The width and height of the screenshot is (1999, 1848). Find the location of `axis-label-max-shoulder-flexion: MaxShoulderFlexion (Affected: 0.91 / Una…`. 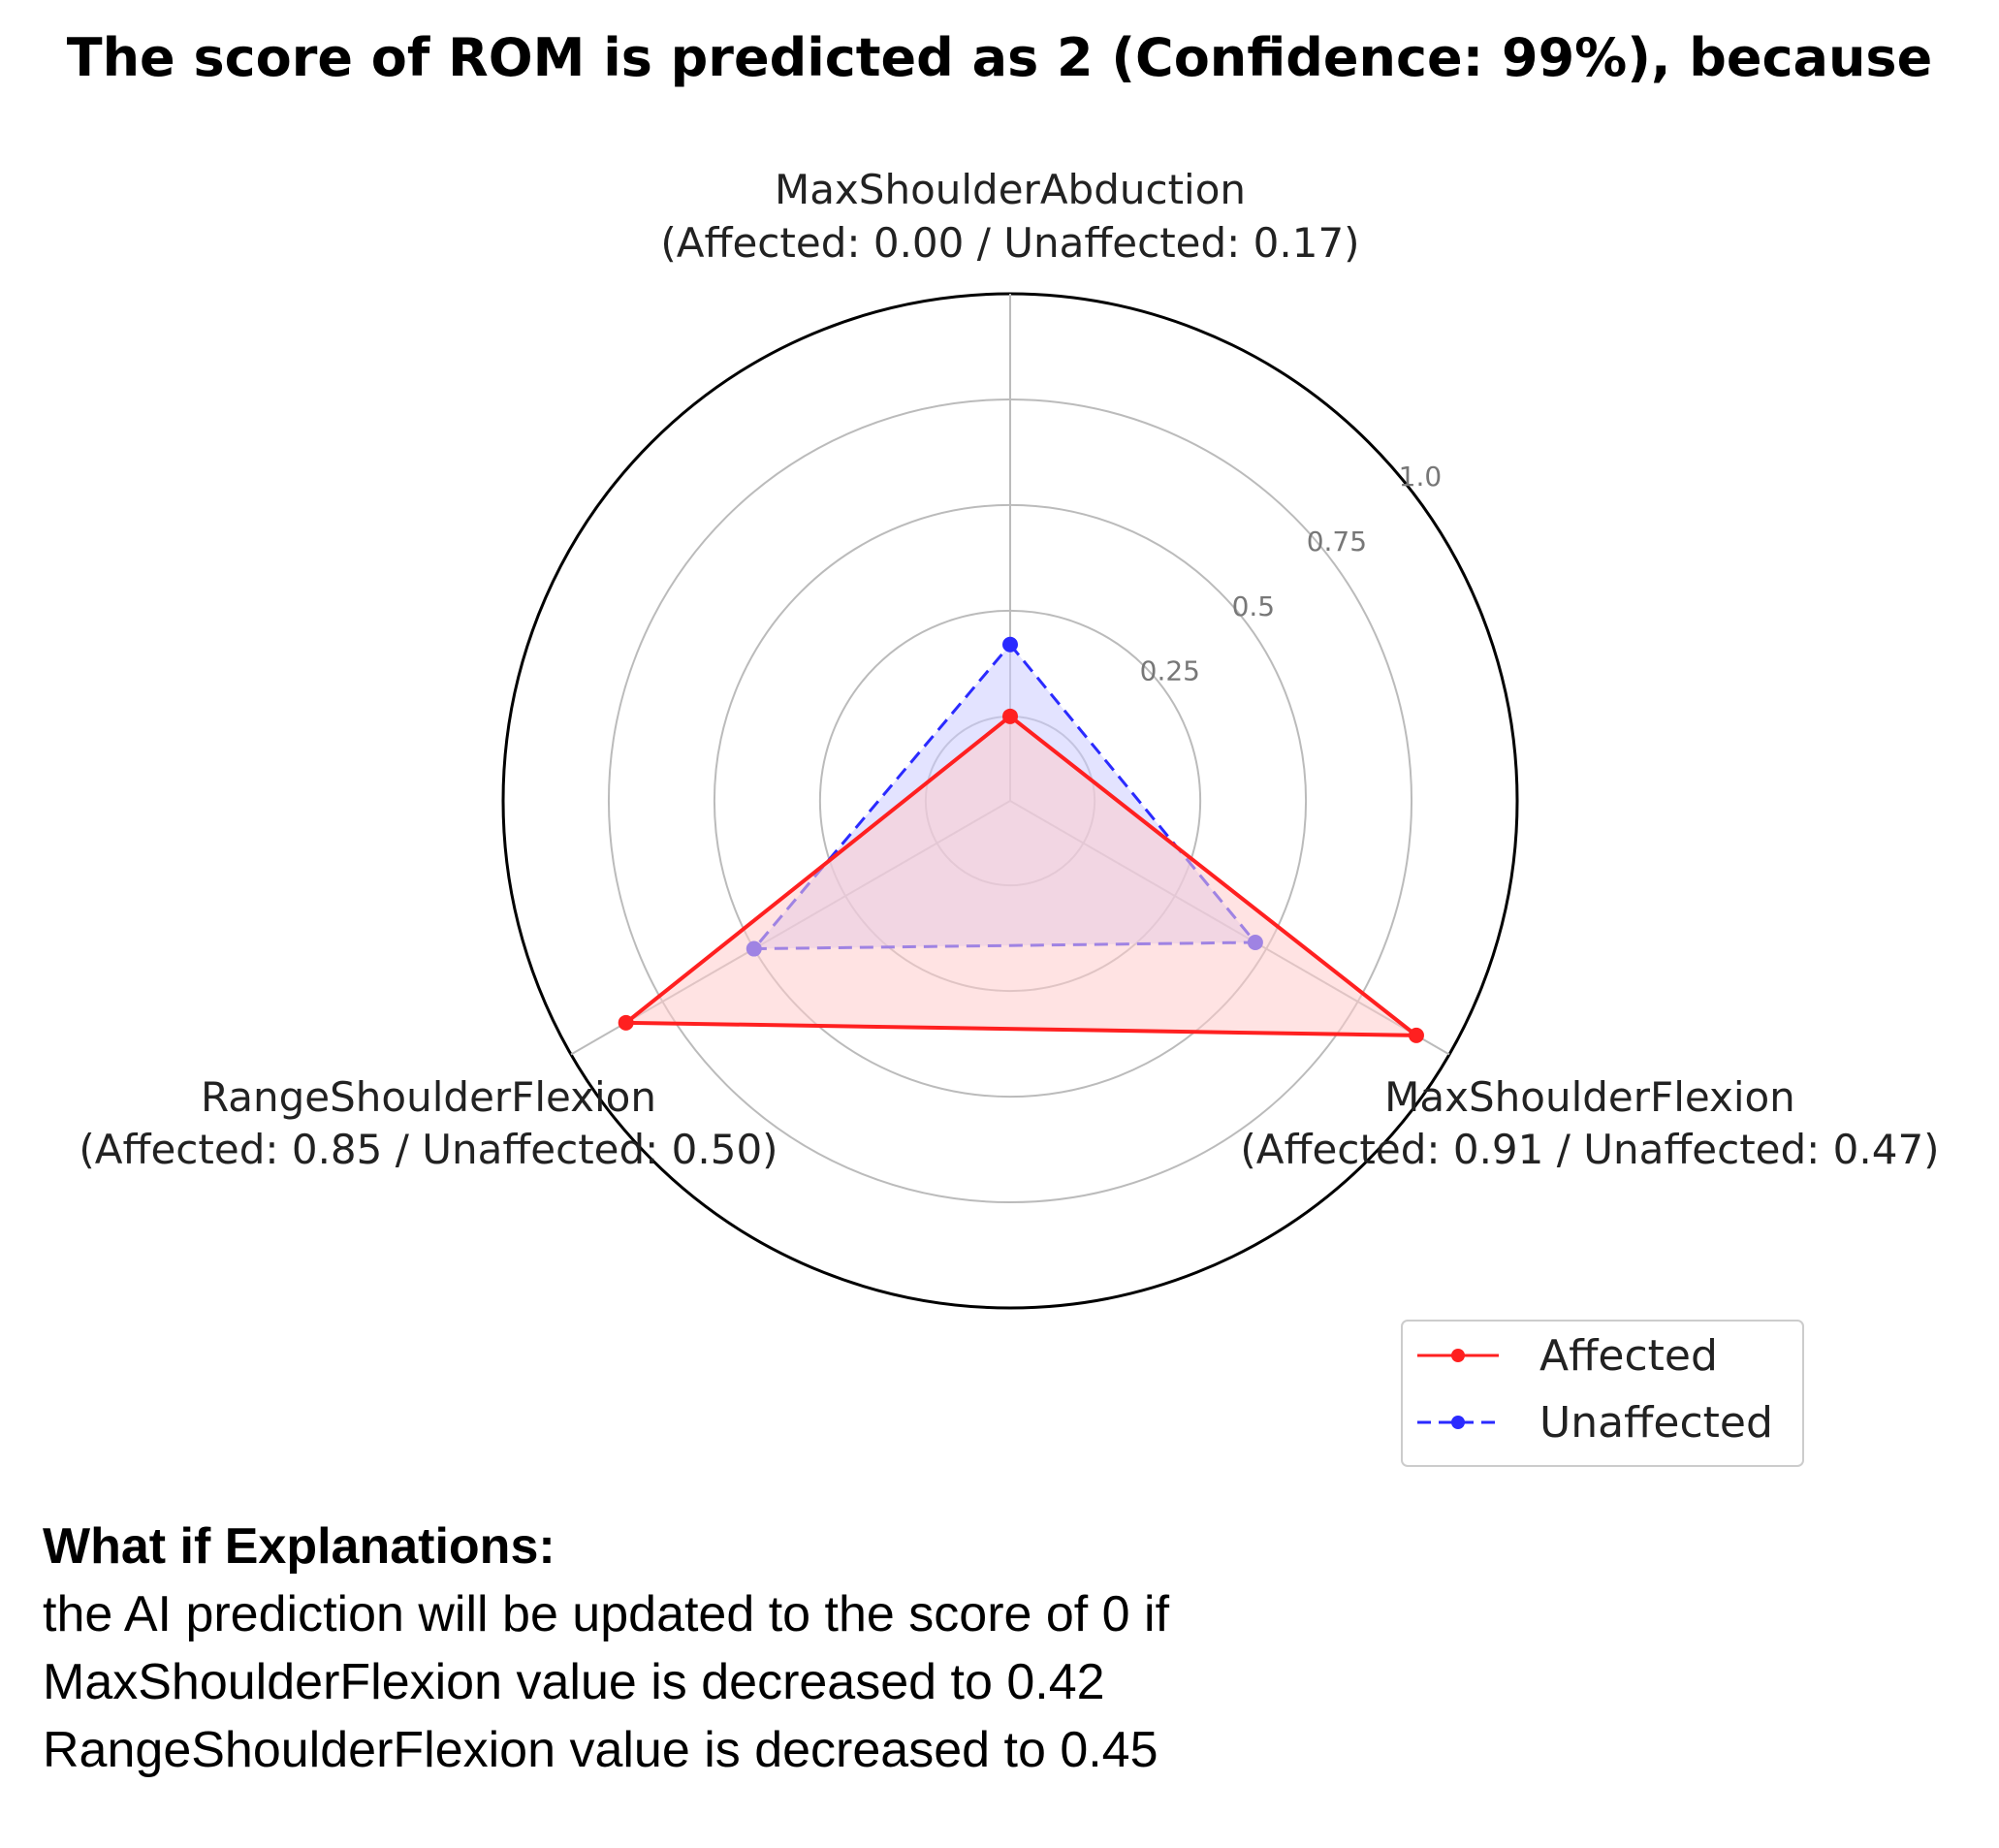

axis-label-max-shoulder-flexion: MaxShoulderFlexion (Affected: 0.91 / Una… is located at coordinates (1590, 1123).